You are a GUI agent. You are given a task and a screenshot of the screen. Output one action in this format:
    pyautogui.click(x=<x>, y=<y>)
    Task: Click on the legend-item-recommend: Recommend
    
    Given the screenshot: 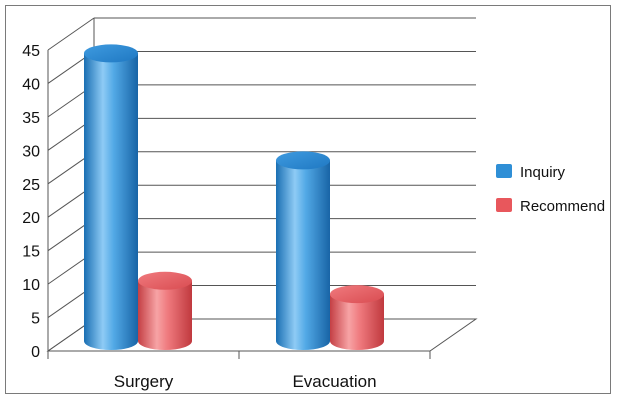 What is the action you would take?
    pyautogui.click(x=550, y=206)
    